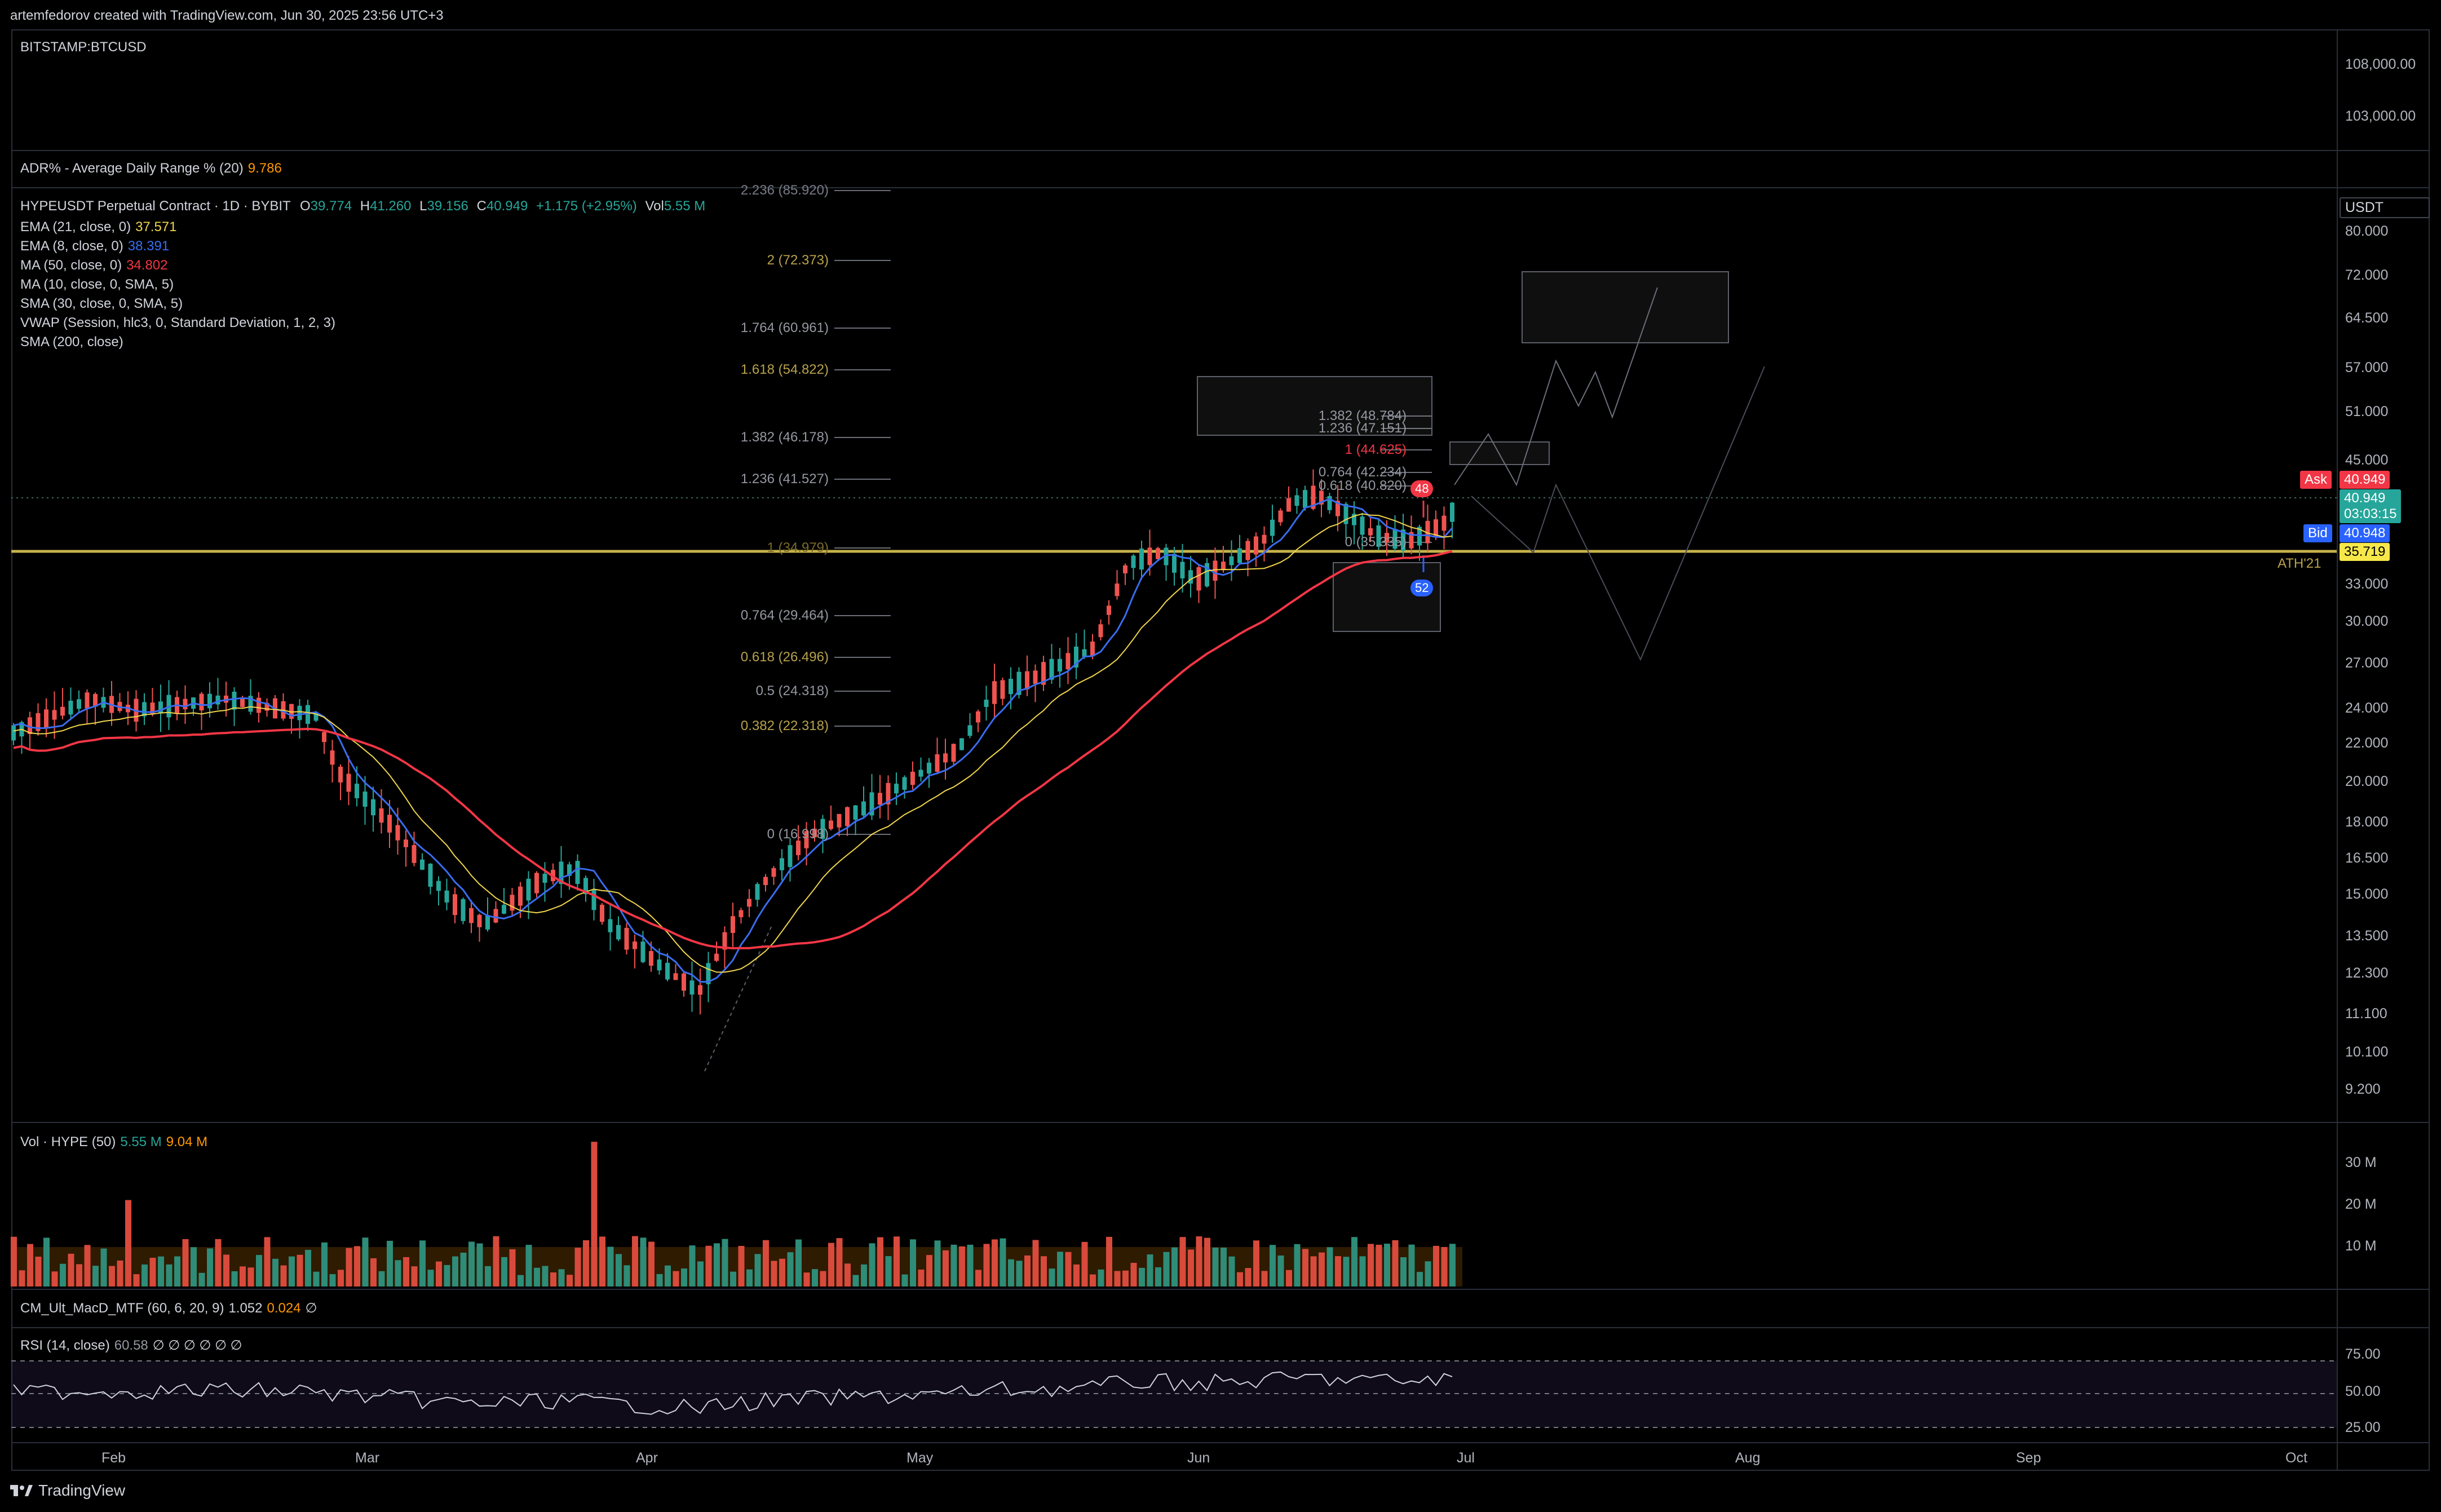 The height and width of the screenshot is (1512, 2441). What do you see at coordinates (920, 1458) in the screenshot?
I see `time-axis-label: May` at bounding box center [920, 1458].